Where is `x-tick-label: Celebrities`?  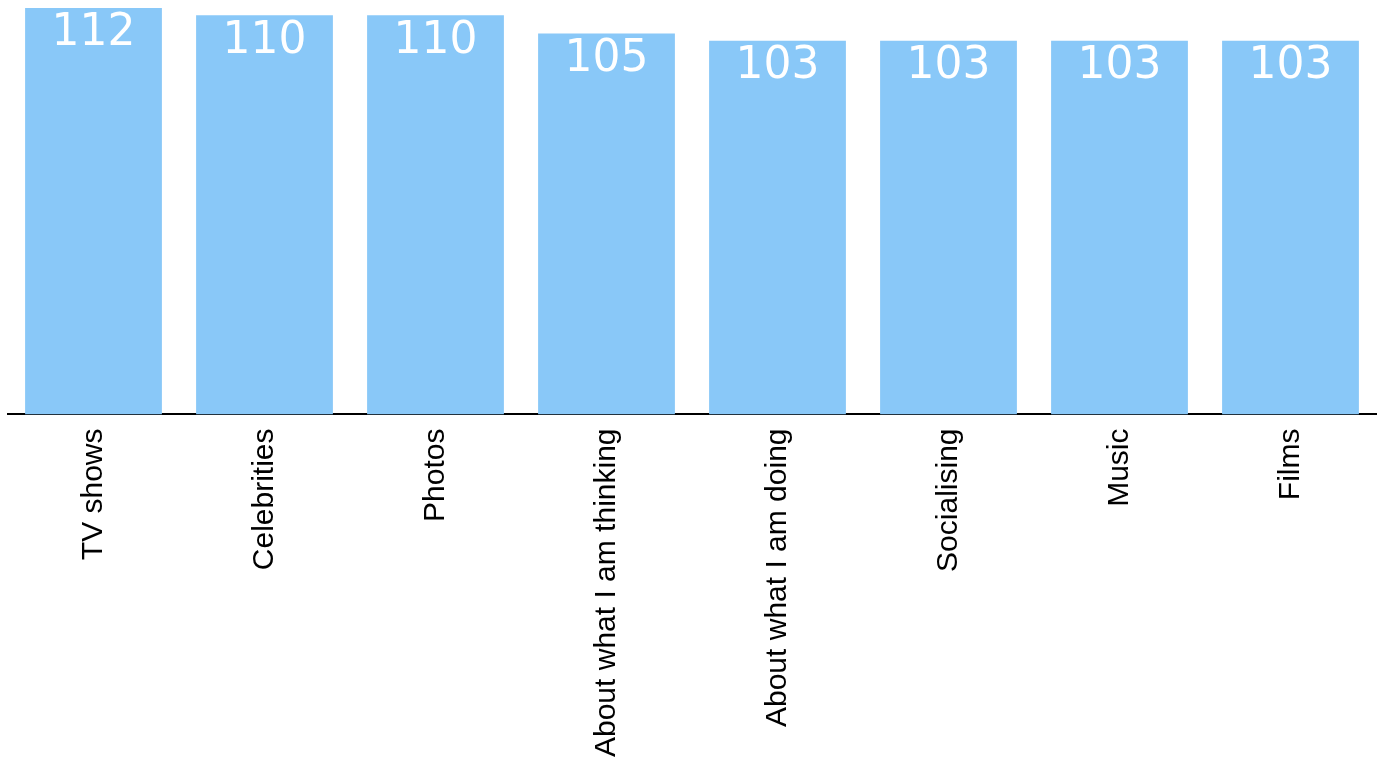
x-tick-label: Celebrities is located at coordinates (262, 499).